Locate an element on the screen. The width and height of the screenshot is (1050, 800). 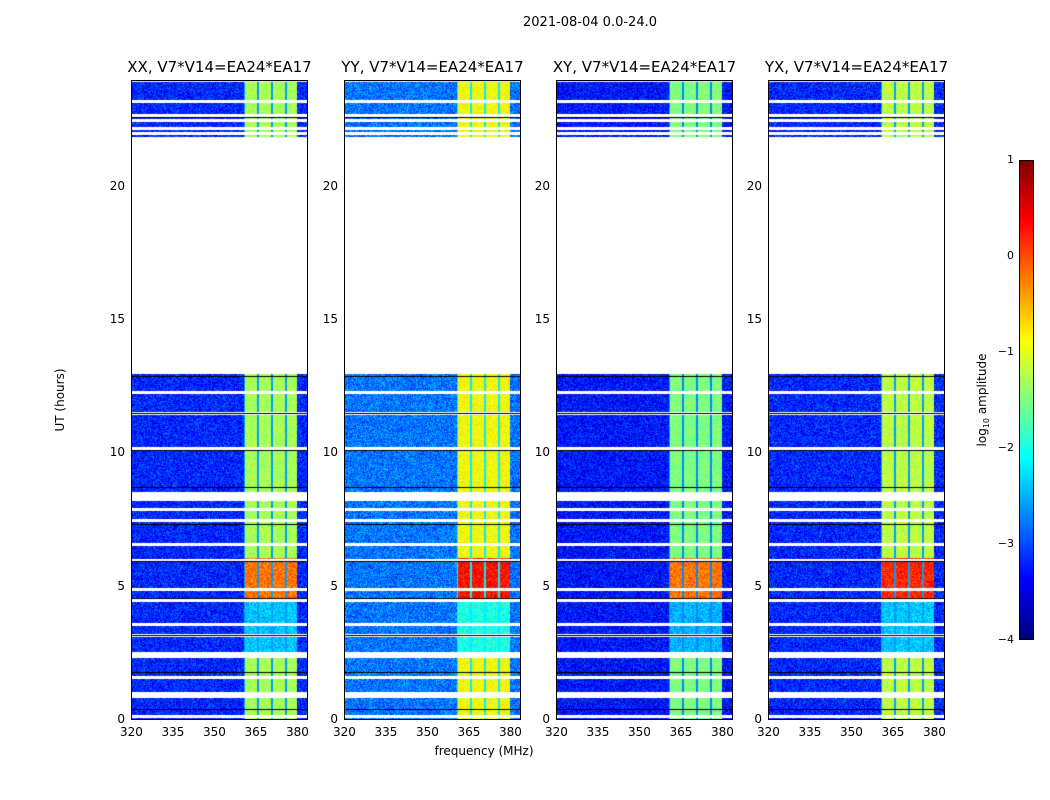
panel-title: YX, V7*V14=EA24*EA17 is located at coordinates (856, 67).